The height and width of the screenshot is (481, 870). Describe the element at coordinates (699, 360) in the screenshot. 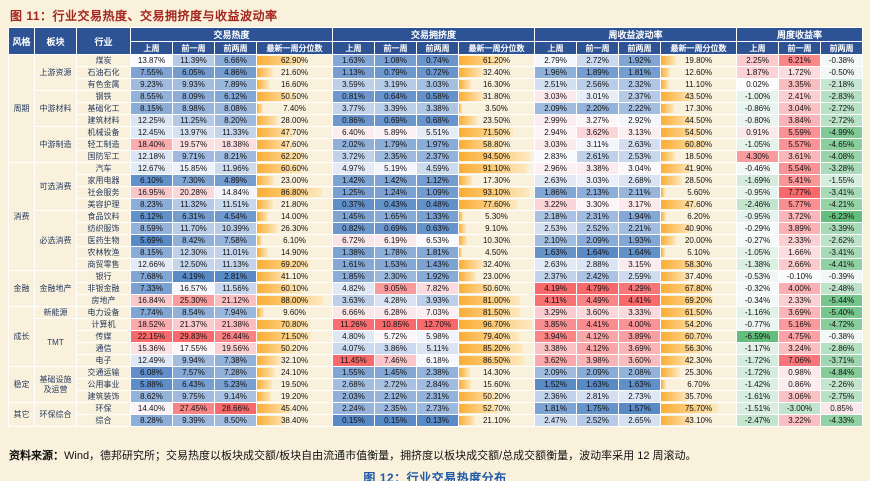

I see `vol-percentile-cell: 42.30%` at that location.